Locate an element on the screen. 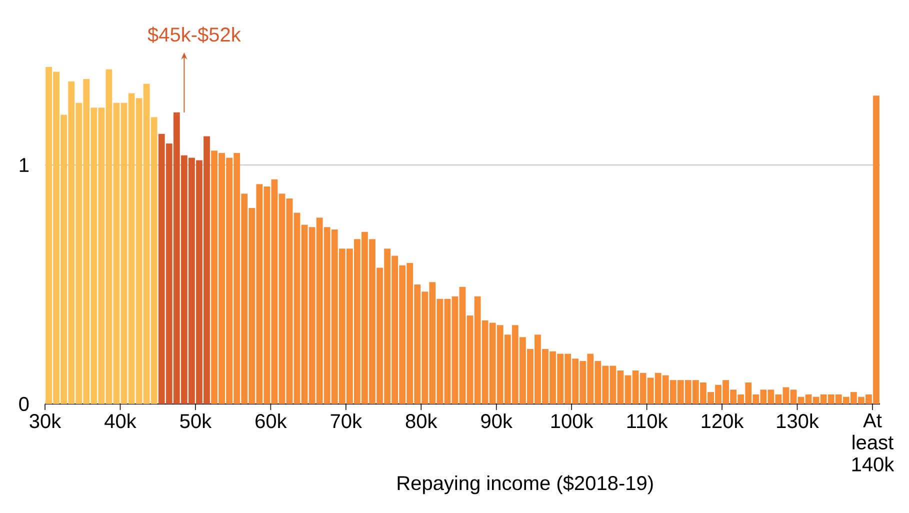 Image resolution: width=909 pixels, height=513 pixels. x-tick-label: 100k is located at coordinates (572, 421).